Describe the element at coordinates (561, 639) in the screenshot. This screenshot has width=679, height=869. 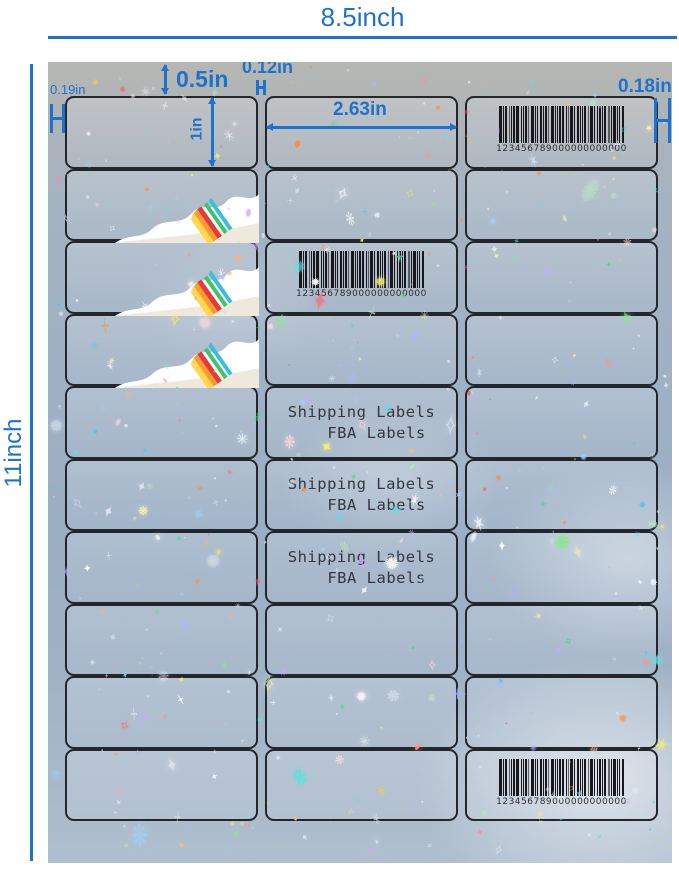
I see `label-cell-r8c3` at that location.